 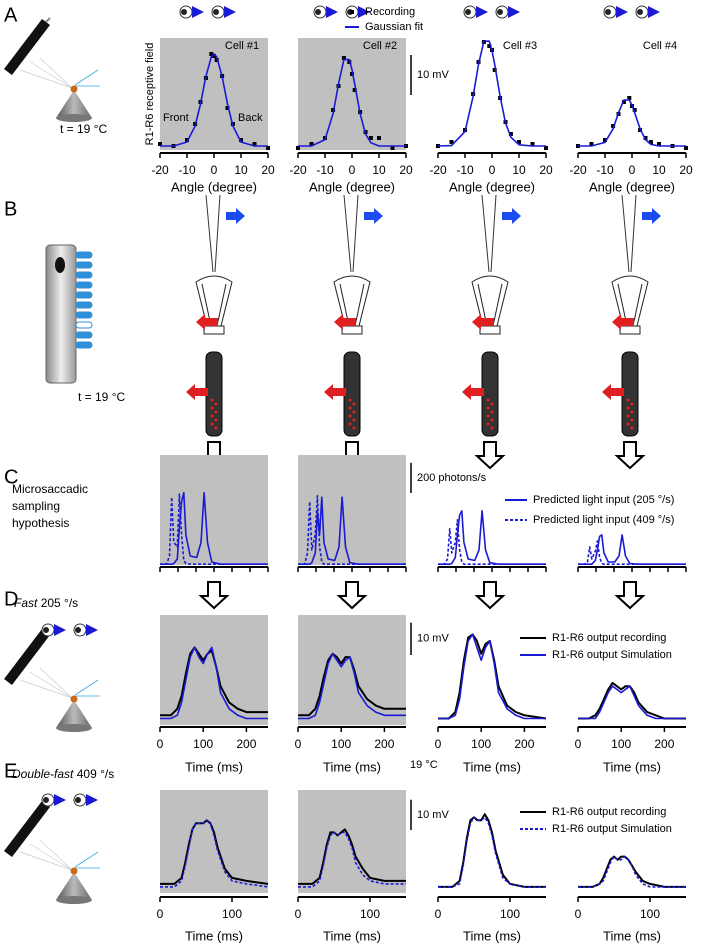 I want to click on pipette, so click(x=27, y=47).